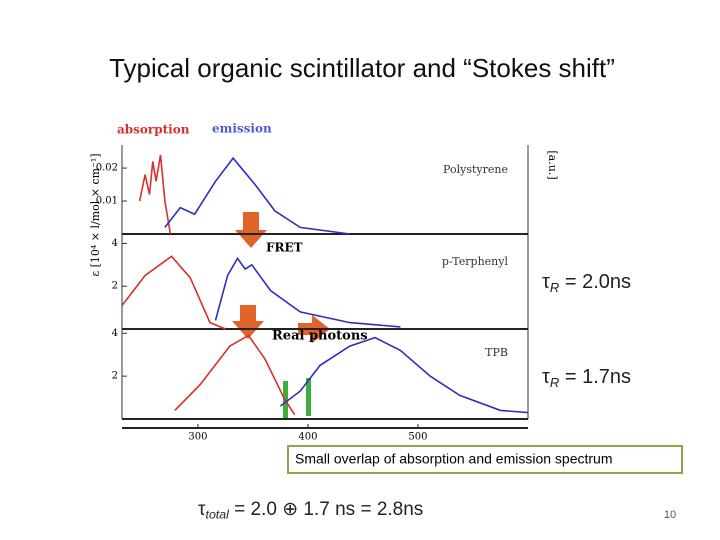 The image size is (720, 540). I want to click on y-tick-label: 0.01, so click(107, 201).